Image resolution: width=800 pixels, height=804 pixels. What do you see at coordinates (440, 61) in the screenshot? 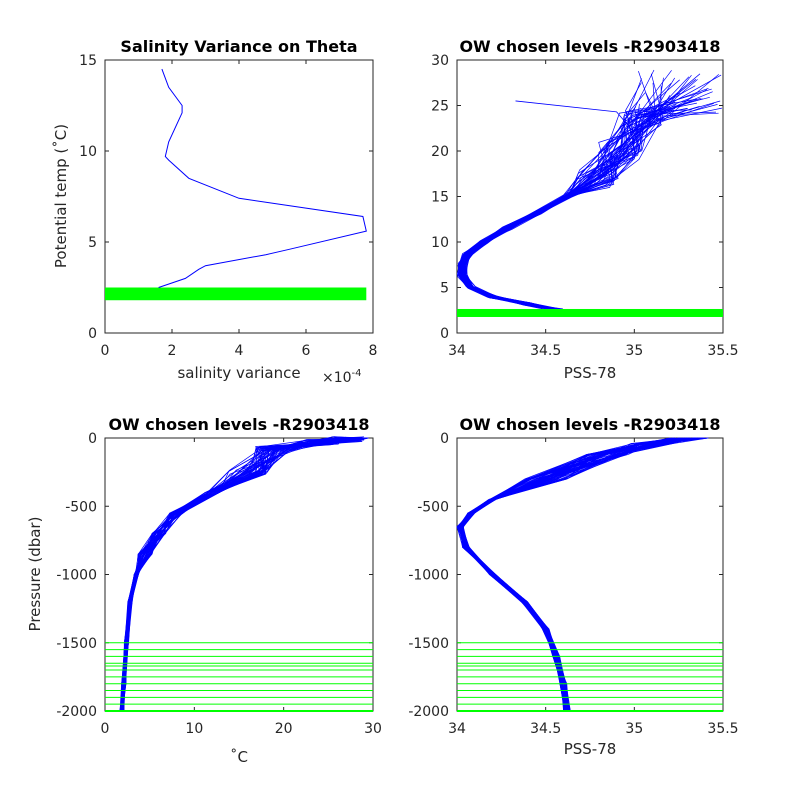
I see `y-tick-label: 30` at bounding box center [440, 61].